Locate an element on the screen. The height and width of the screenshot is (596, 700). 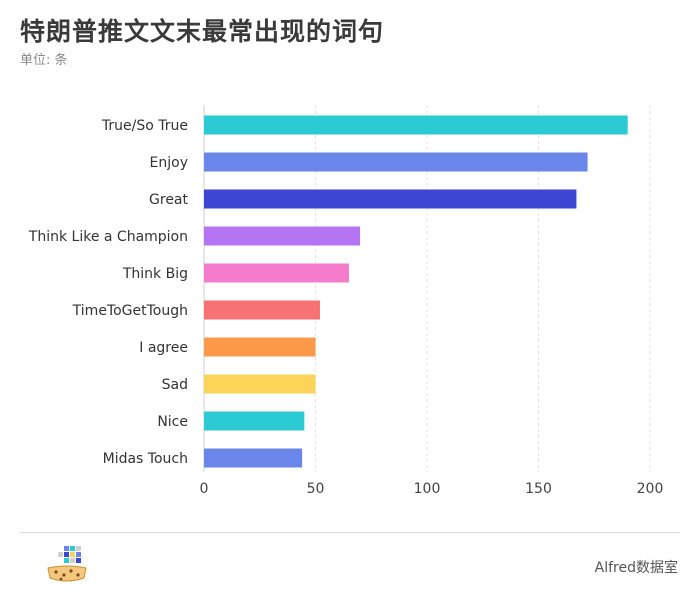
x-tick-label: 100 is located at coordinates (427, 489).